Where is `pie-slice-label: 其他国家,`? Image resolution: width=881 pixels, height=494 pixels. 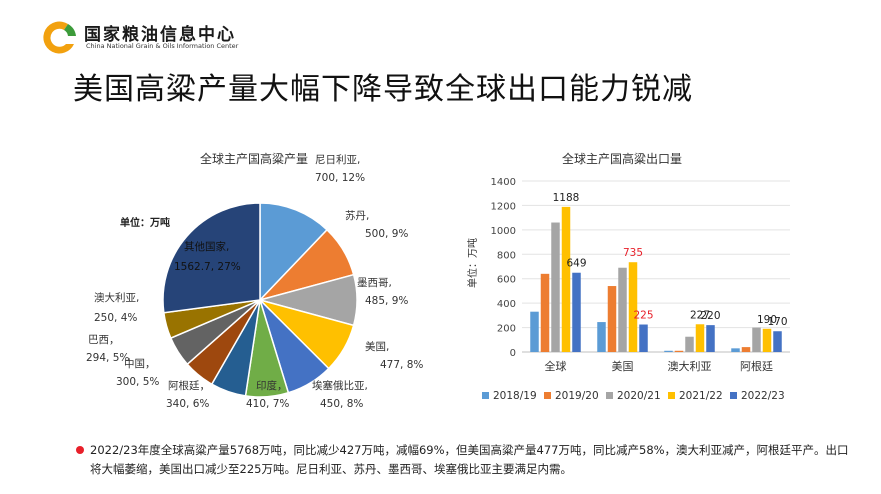
pie-slice-label: 其他国家, is located at coordinates (206, 246).